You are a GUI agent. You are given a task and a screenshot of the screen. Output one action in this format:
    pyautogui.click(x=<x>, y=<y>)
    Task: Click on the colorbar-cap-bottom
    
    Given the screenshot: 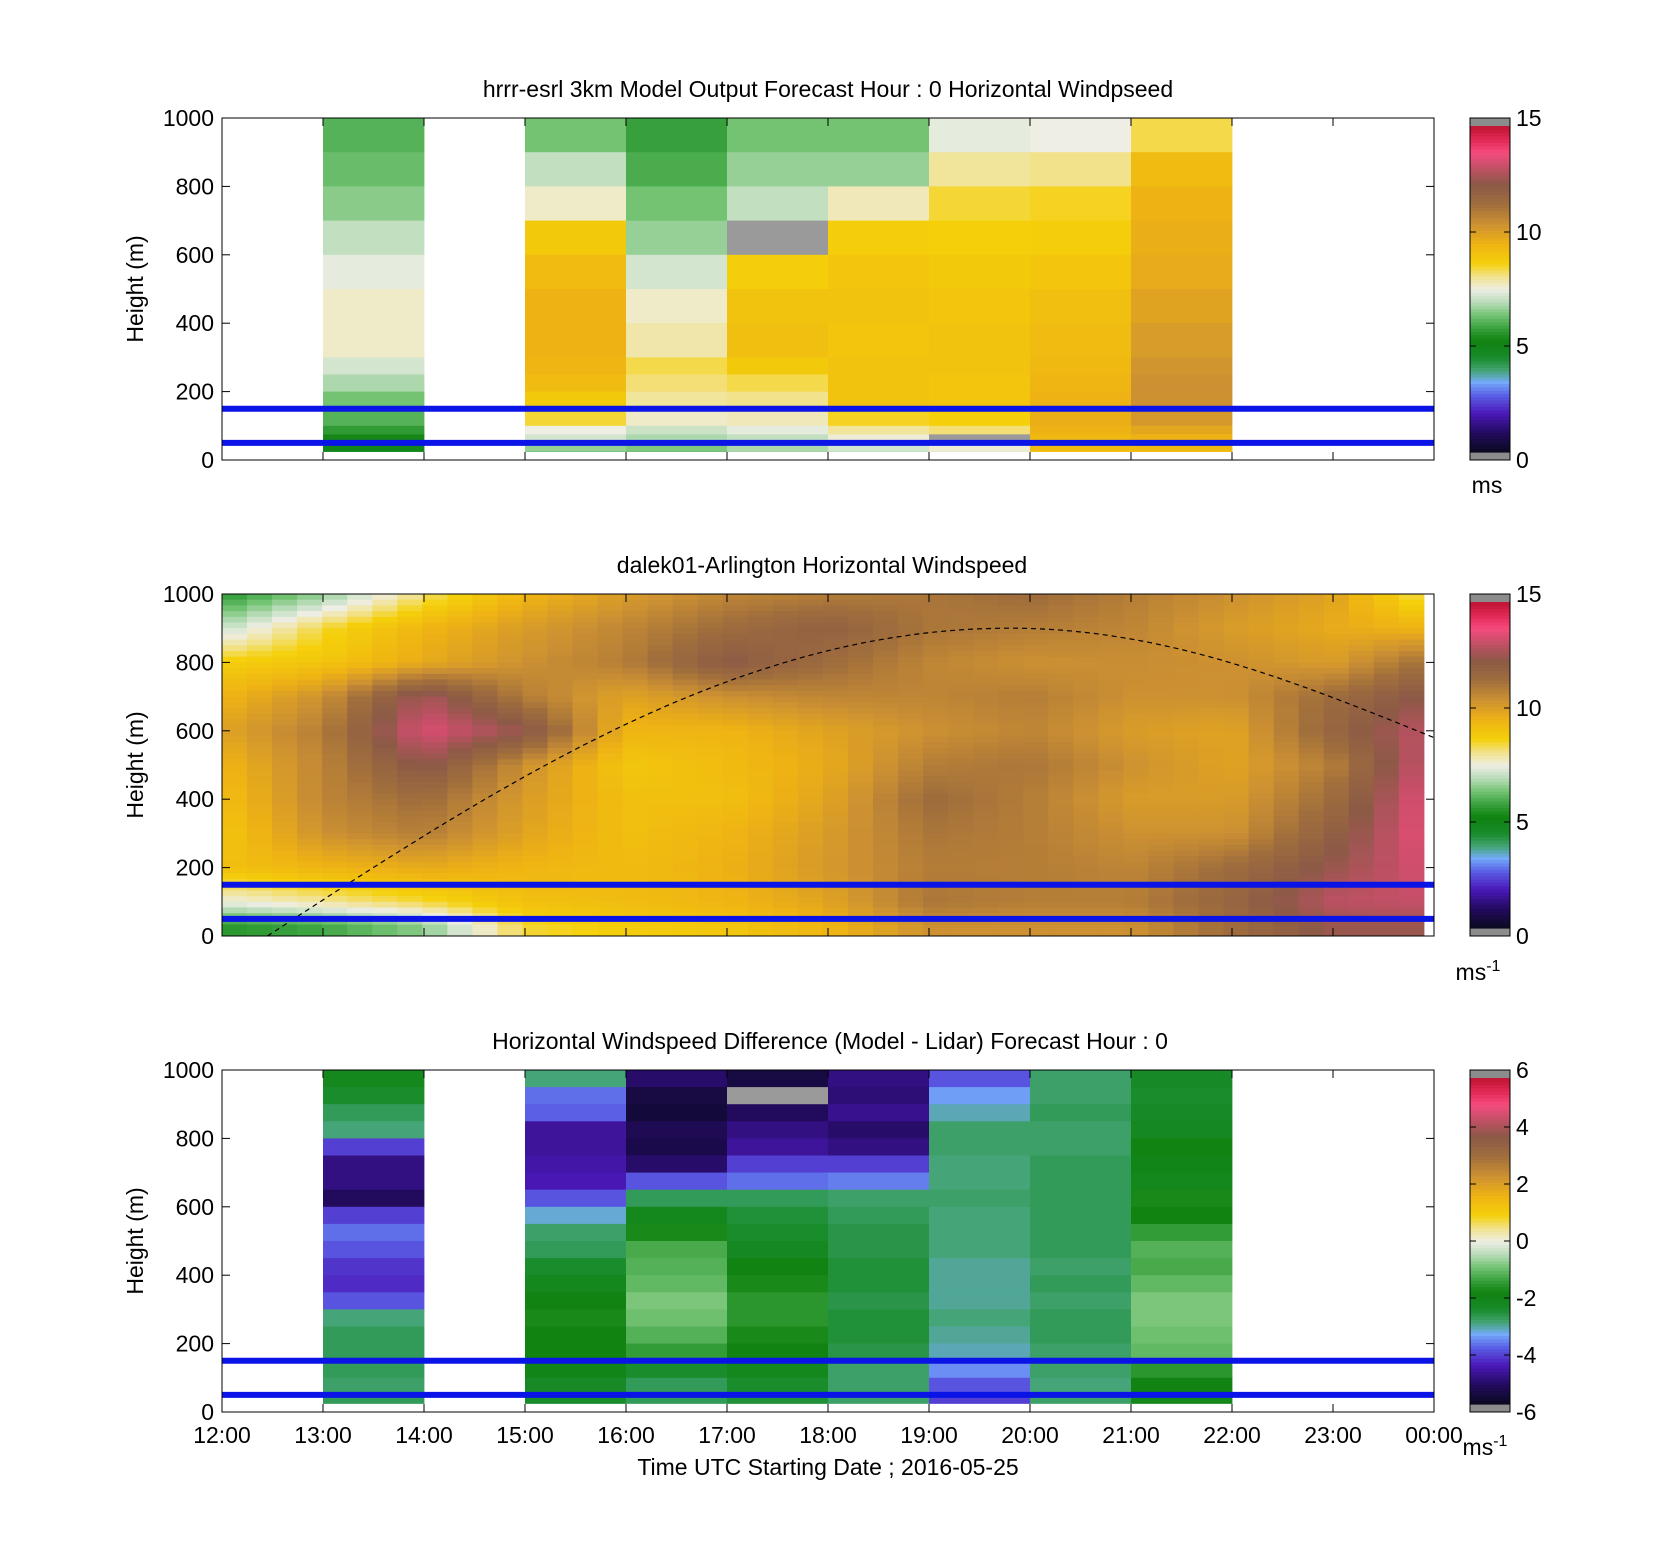 What is the action you would take?
    pyautogui.click(x=1490, y=1408)
    